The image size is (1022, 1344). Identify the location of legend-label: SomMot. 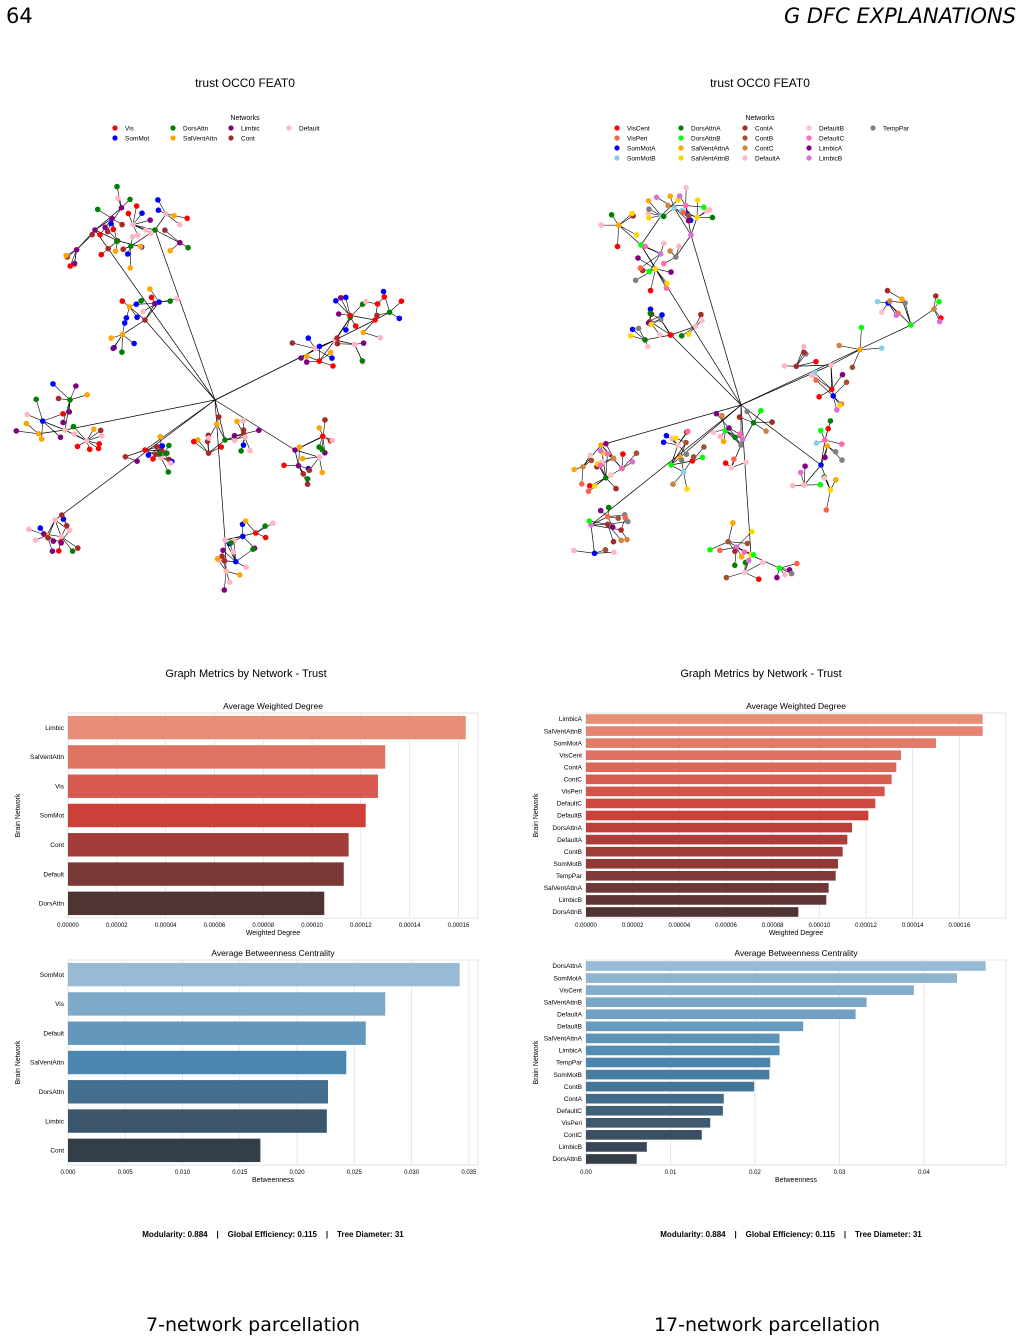
(137, 139).